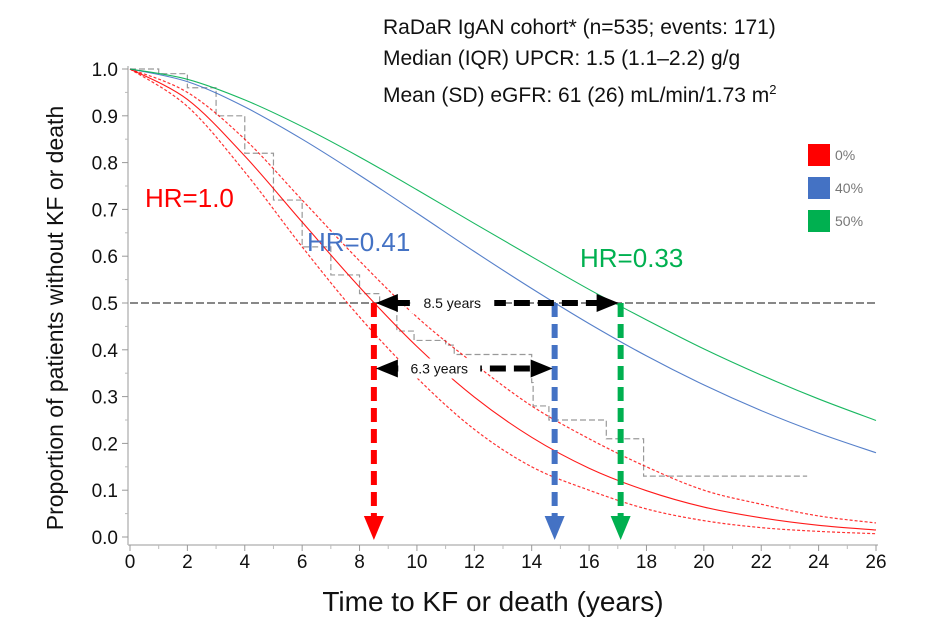  What do you see at coordinates (416, 562) in the screenshot?
I see `x-tick-label: 10` at bounding box center [416, 562].